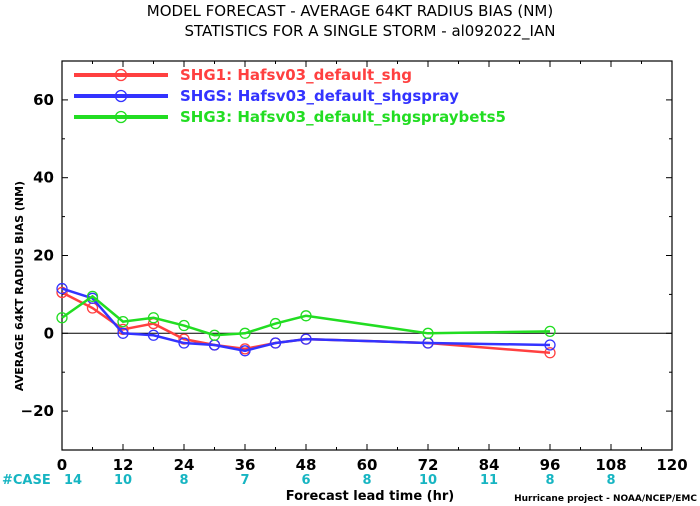  Describe the element at coordinates (610, 465) in the screenshot. I see `x-tick-label: 108` at that location.